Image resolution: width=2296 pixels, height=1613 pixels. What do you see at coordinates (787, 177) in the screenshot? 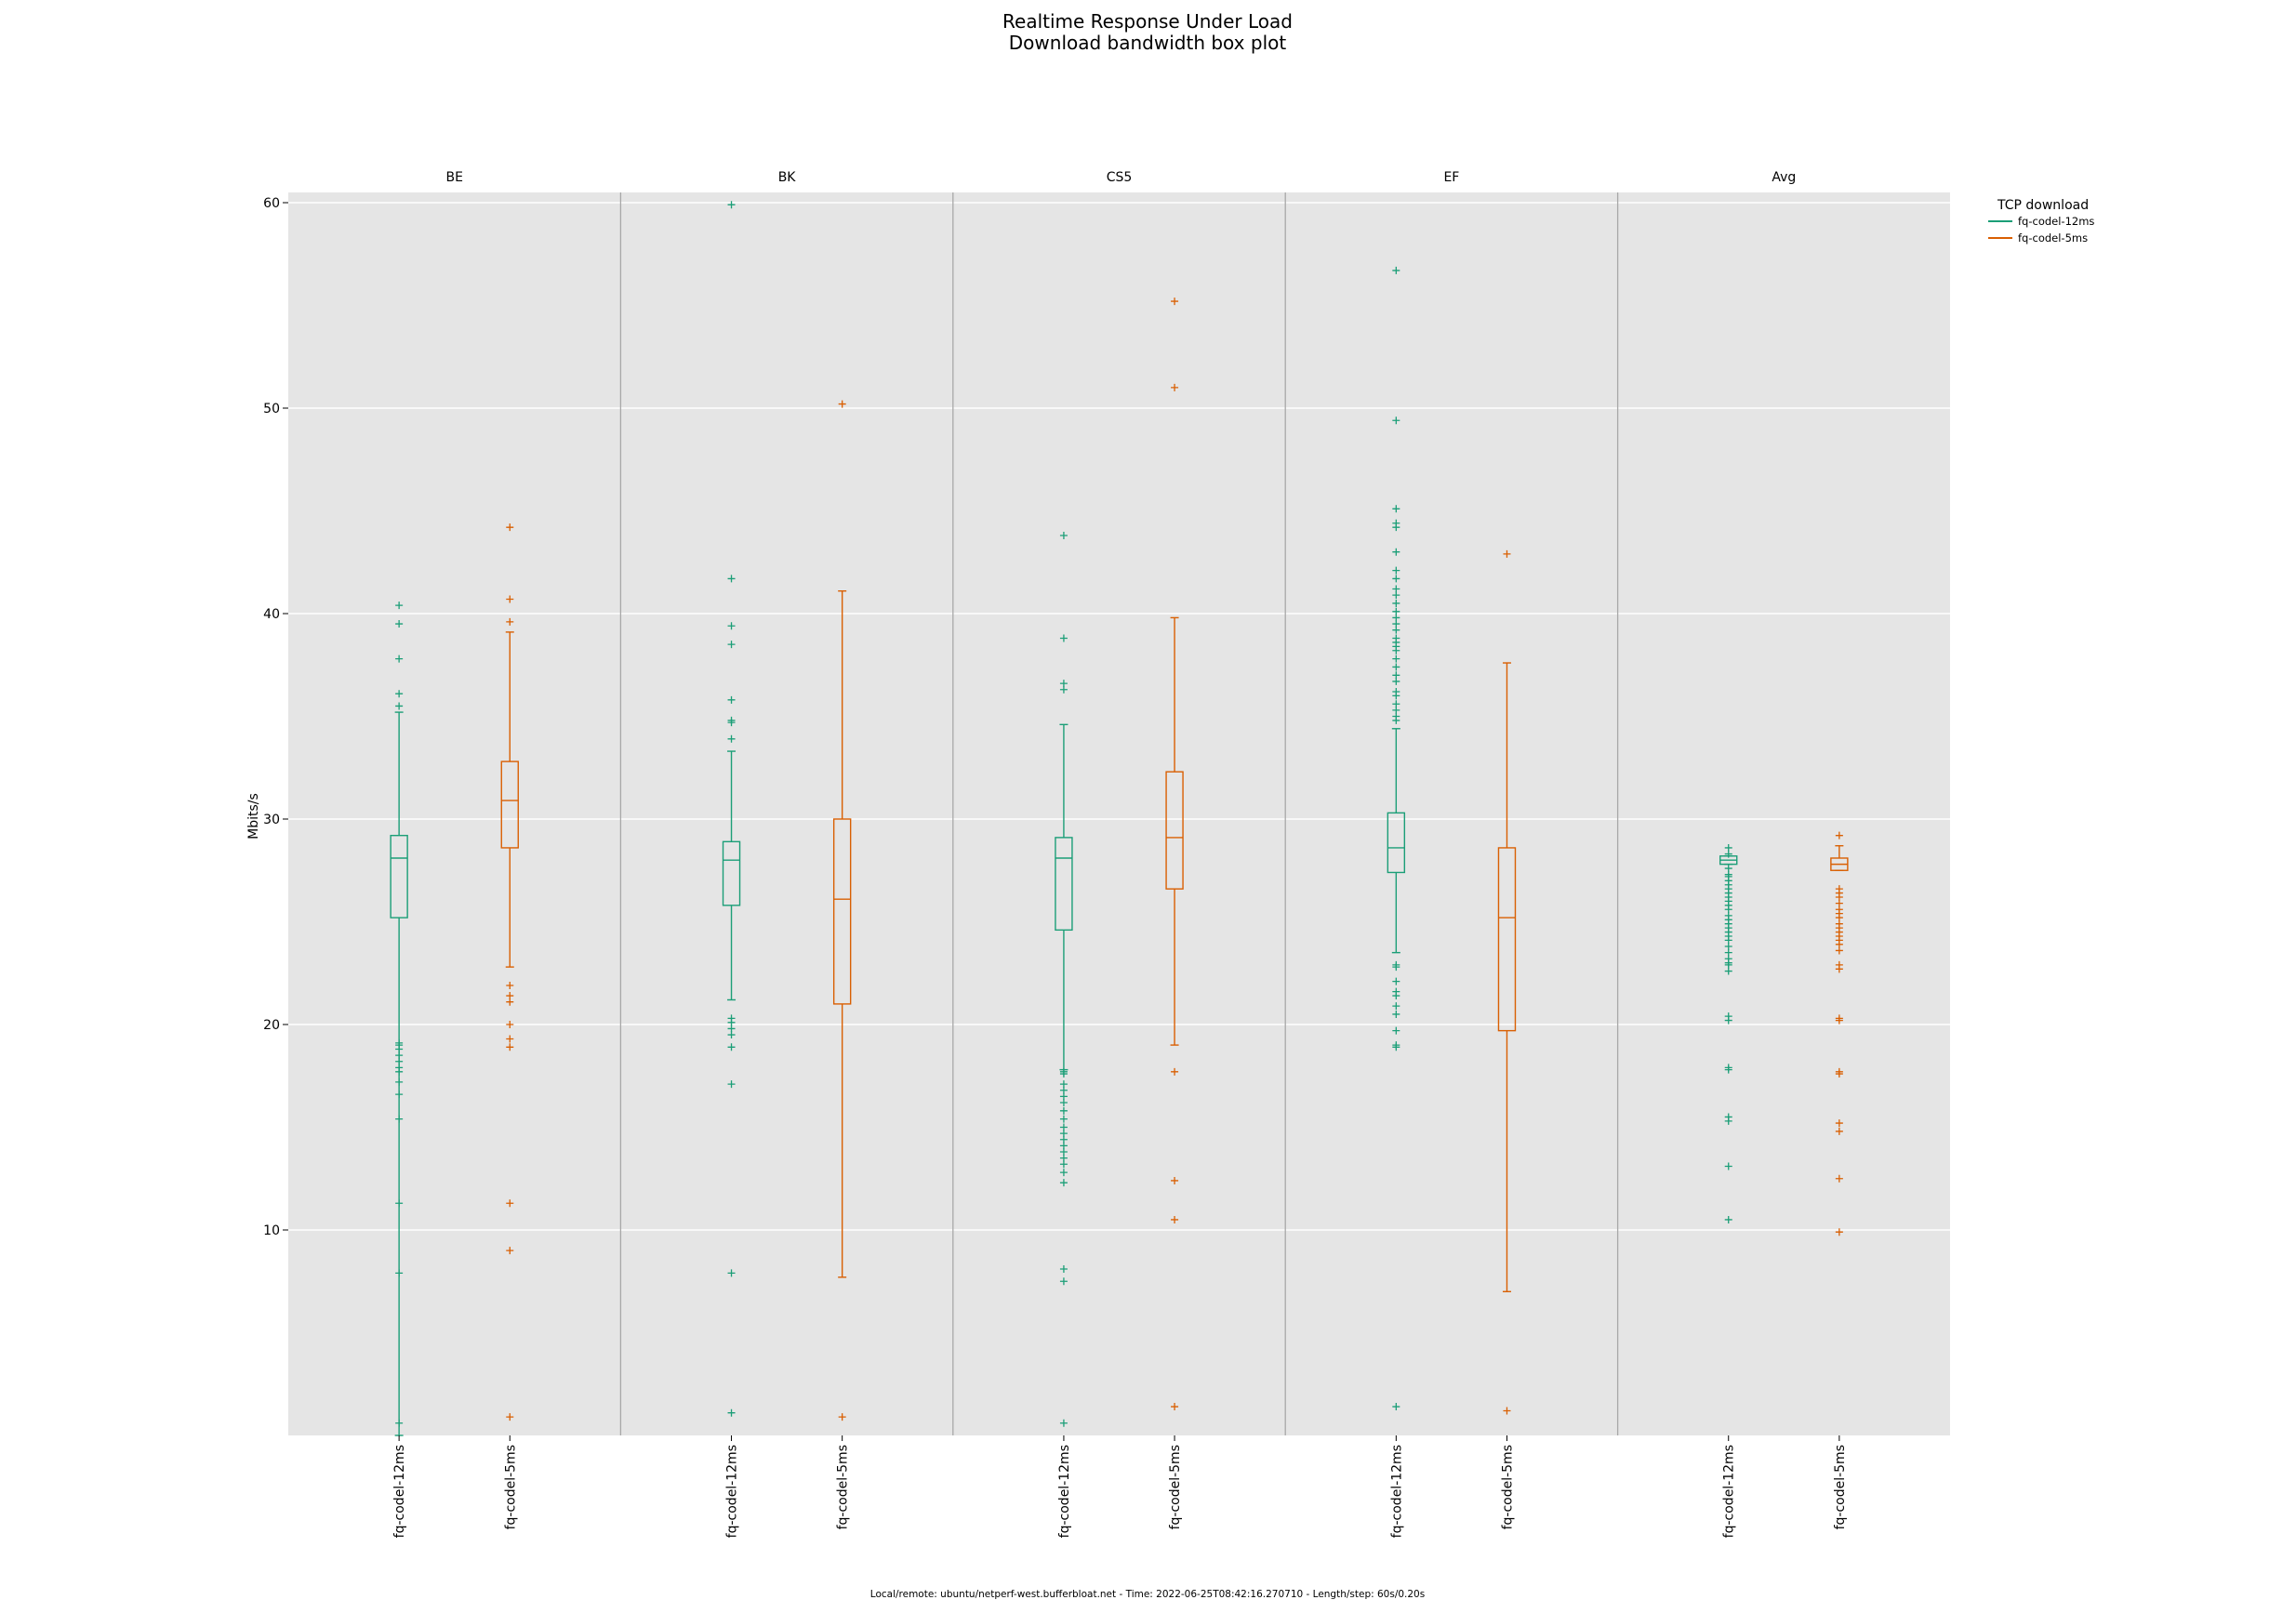
I see `panel-title-bk: BK` at bounding box center [787, 177].